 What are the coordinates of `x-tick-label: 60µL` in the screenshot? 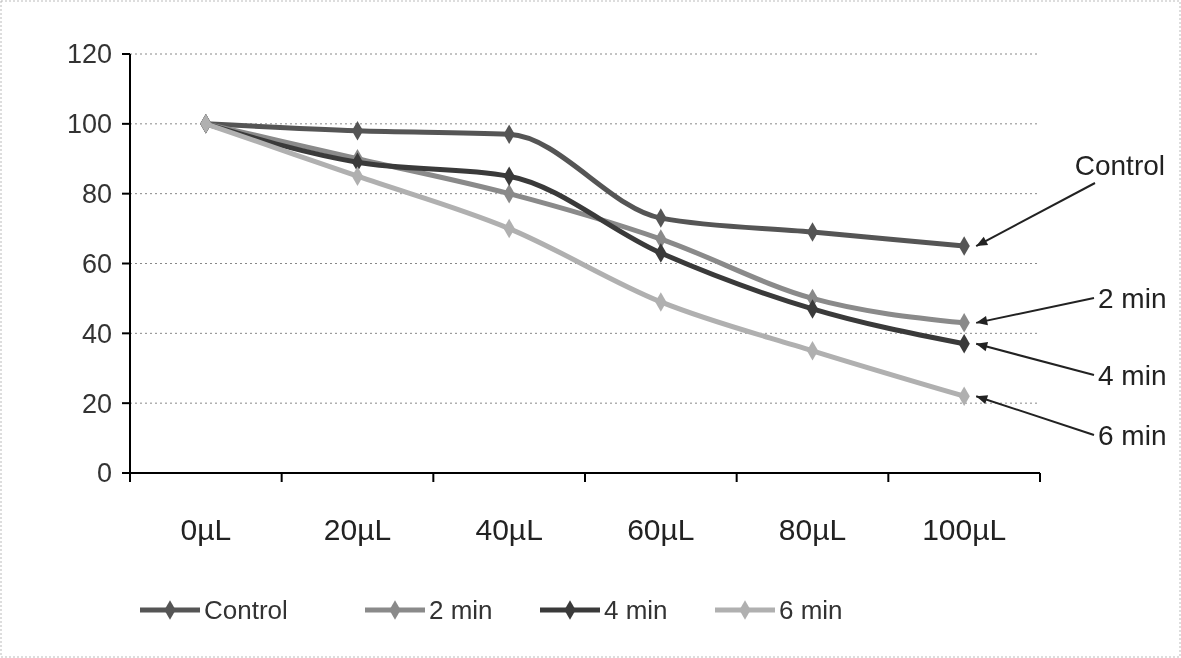 It's located at (661, 529).